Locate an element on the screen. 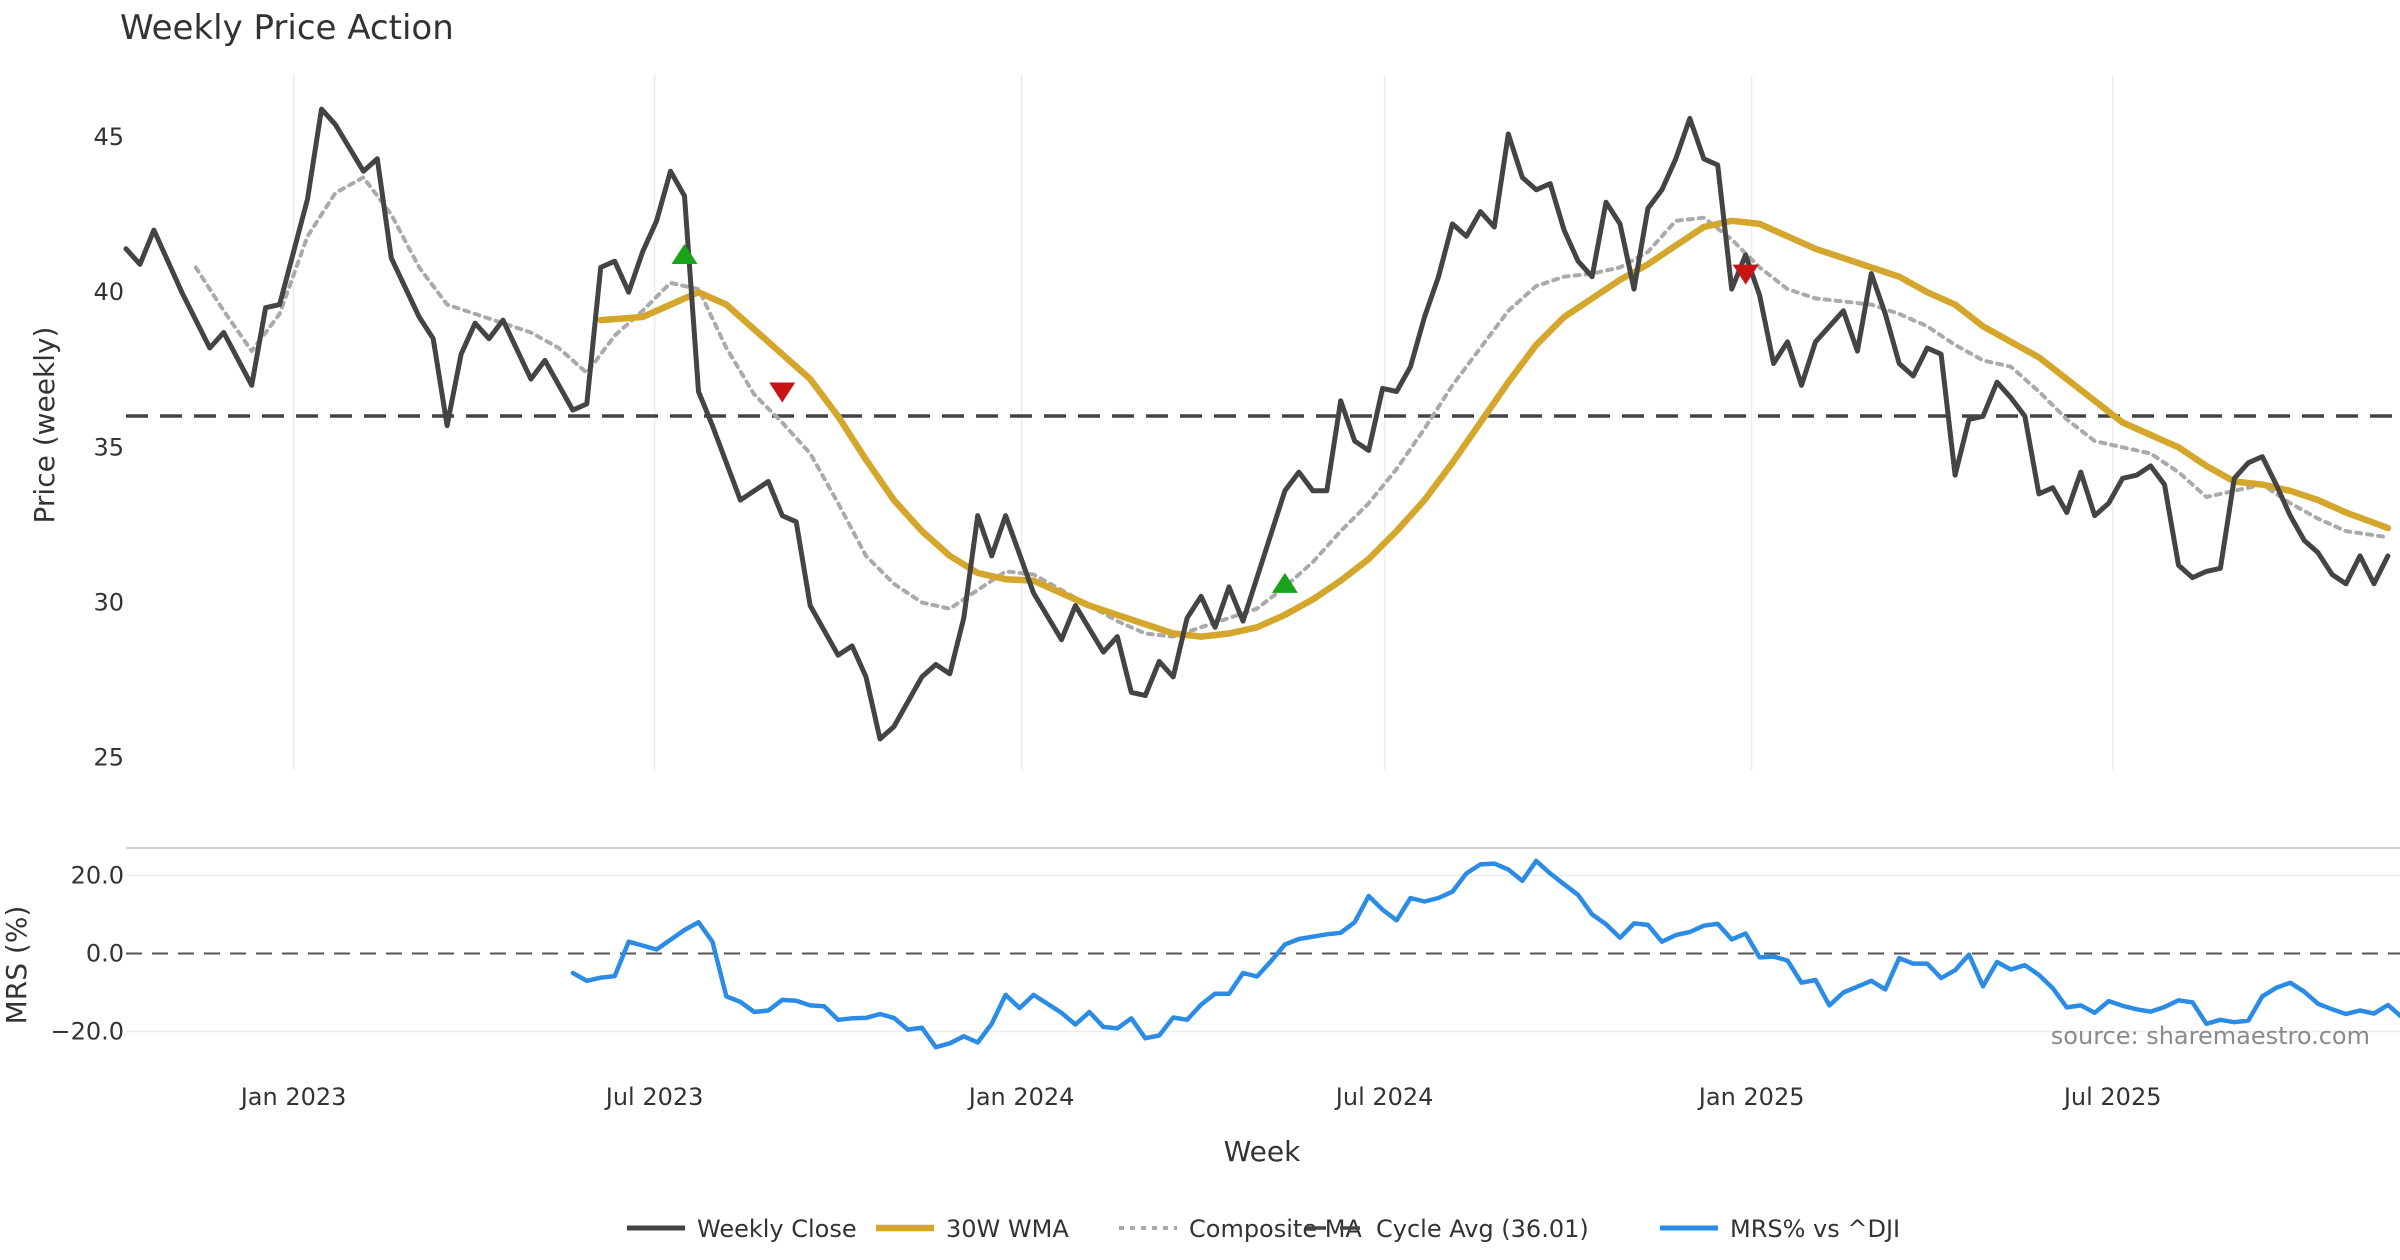  mrs-series is located at coordinates (1485, 954).